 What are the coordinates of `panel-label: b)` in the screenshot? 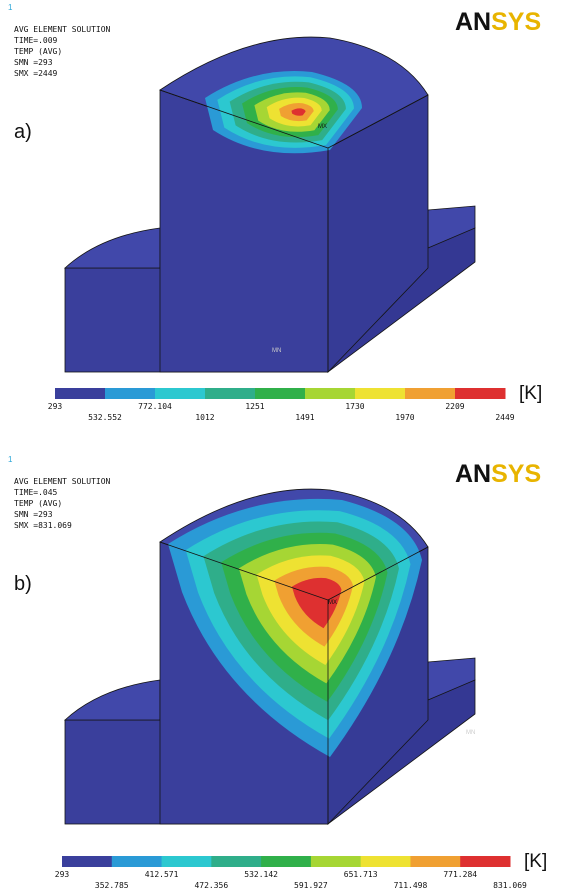 It's located at (23, 584).